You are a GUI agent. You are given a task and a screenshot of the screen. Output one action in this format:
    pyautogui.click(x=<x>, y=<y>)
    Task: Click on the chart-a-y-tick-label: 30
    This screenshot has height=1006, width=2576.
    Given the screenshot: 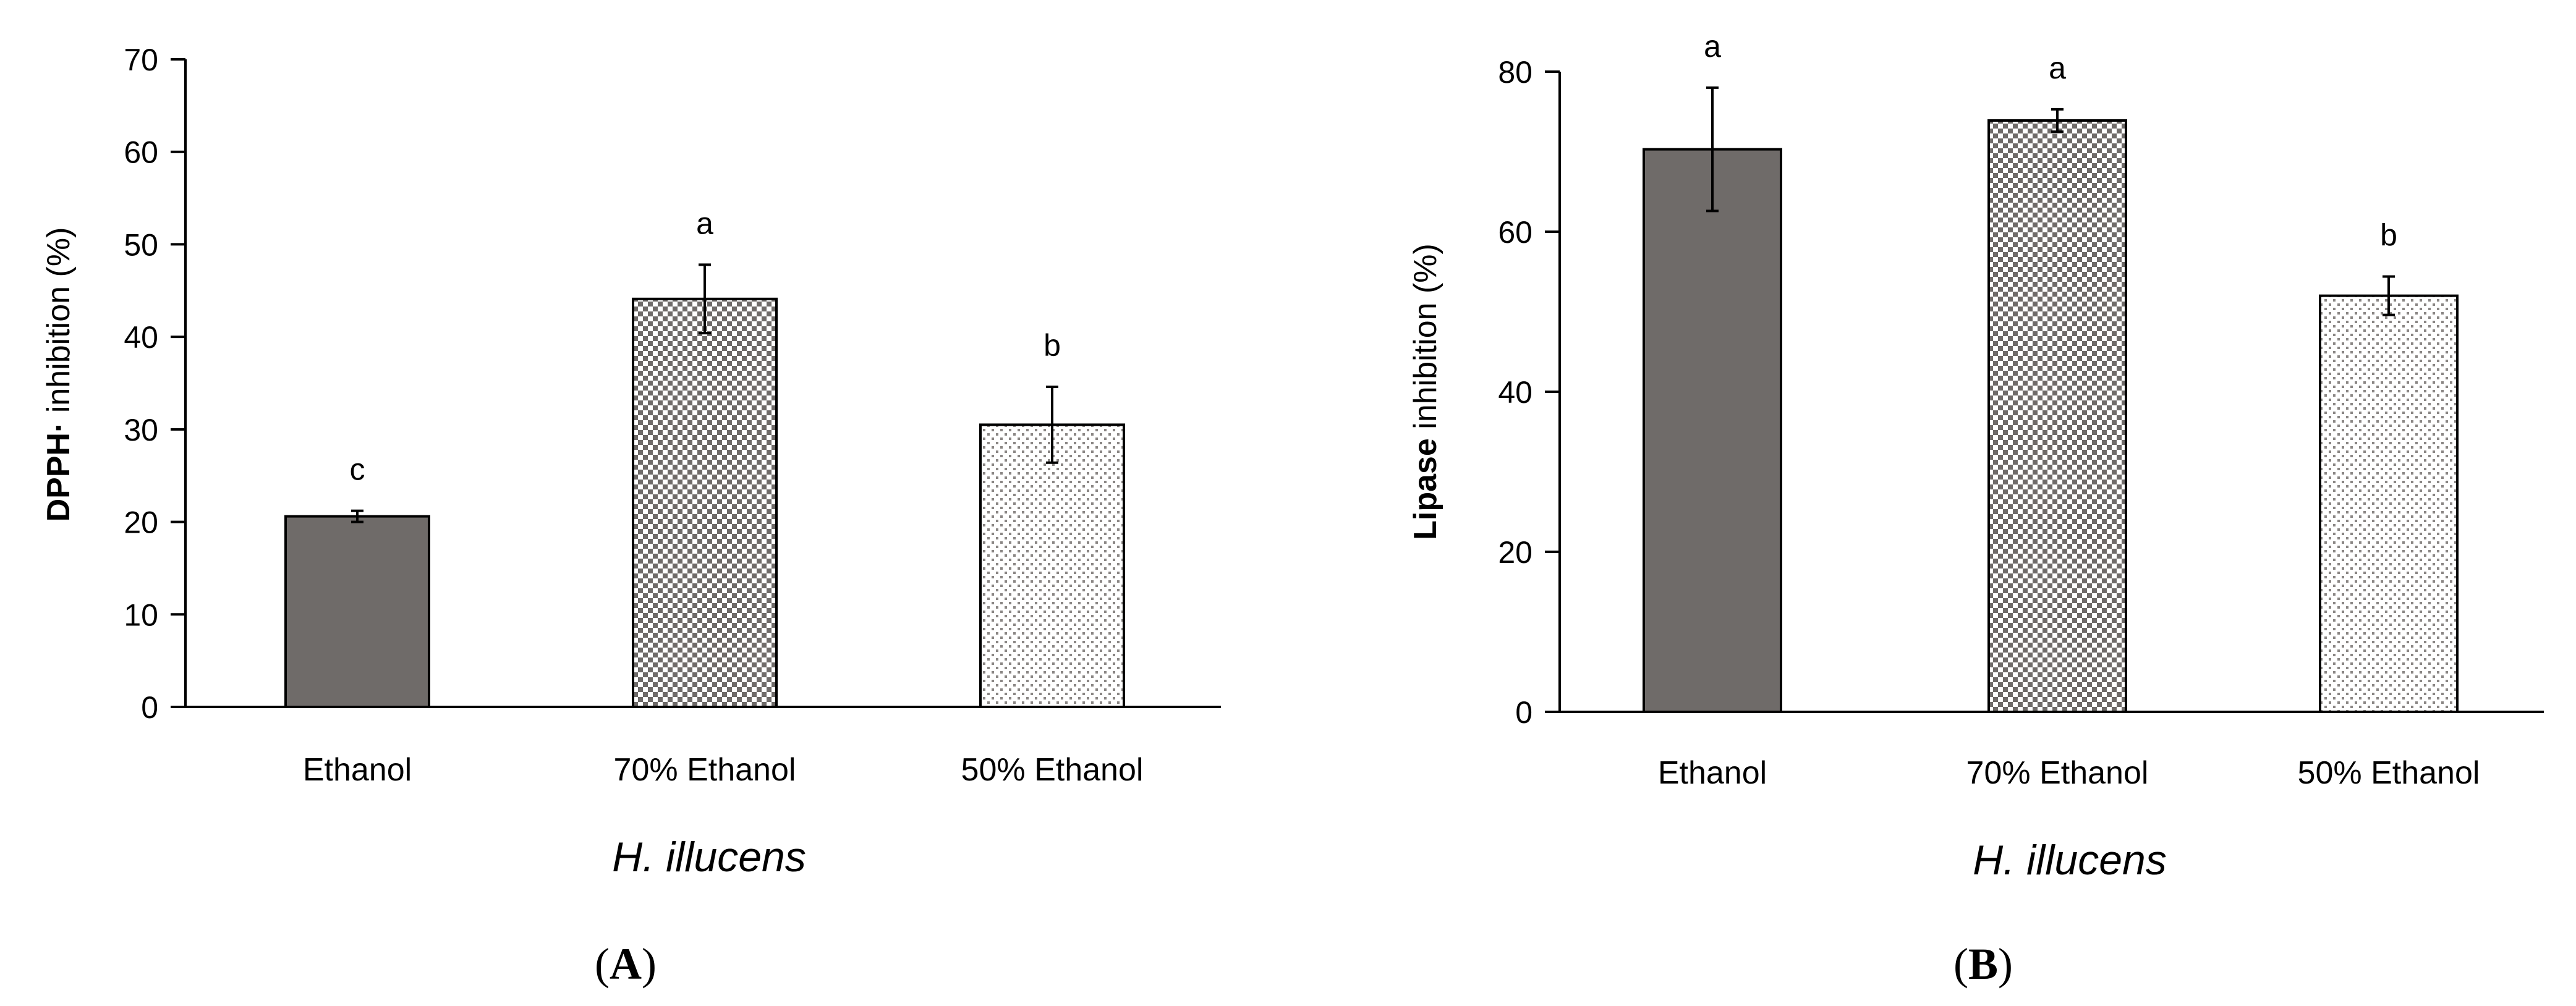 What is the action you would take?
    pyautogui.click(x=141, y=430)
    